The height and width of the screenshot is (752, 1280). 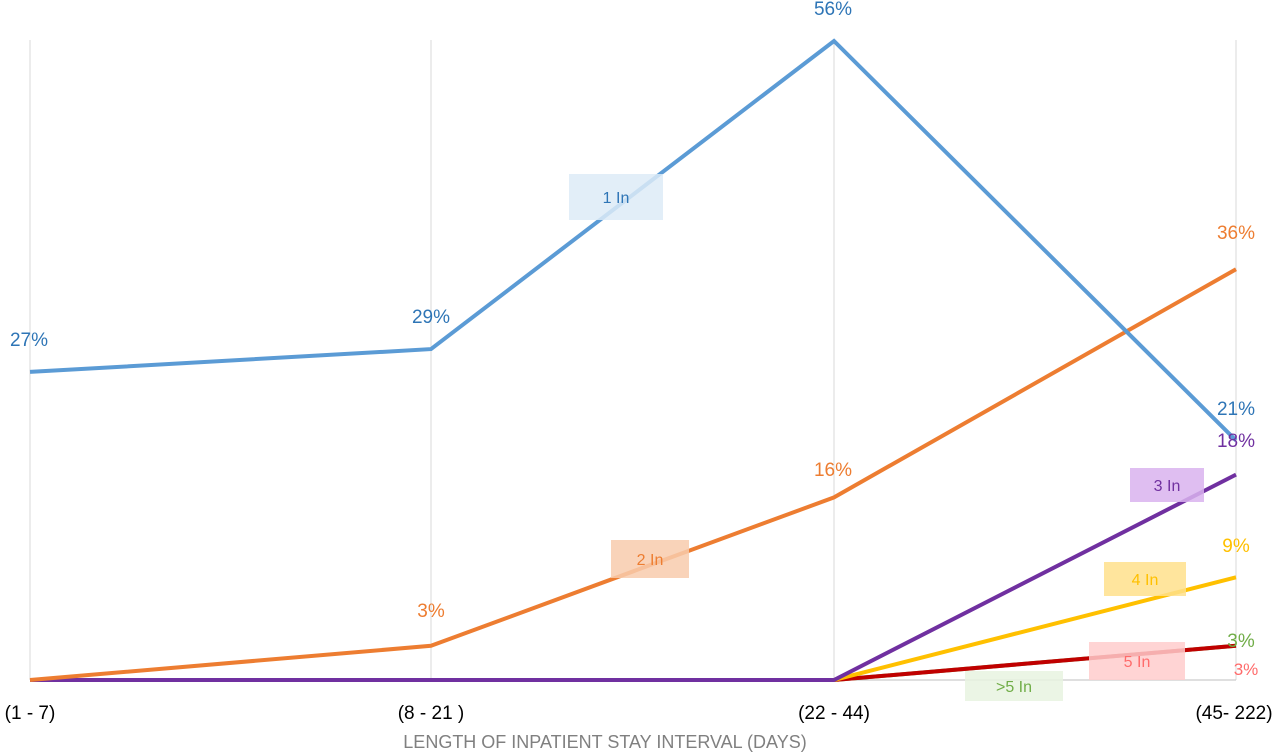 I want to click on series-tag-label-5: >5 In, so click(x=1014, y=687).